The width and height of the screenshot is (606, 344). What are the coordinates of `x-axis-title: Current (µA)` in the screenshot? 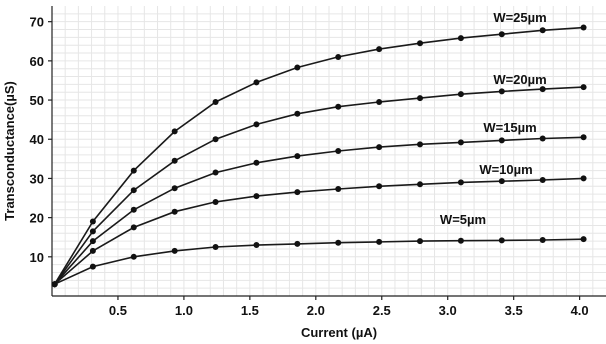 It's located at (339, 332).